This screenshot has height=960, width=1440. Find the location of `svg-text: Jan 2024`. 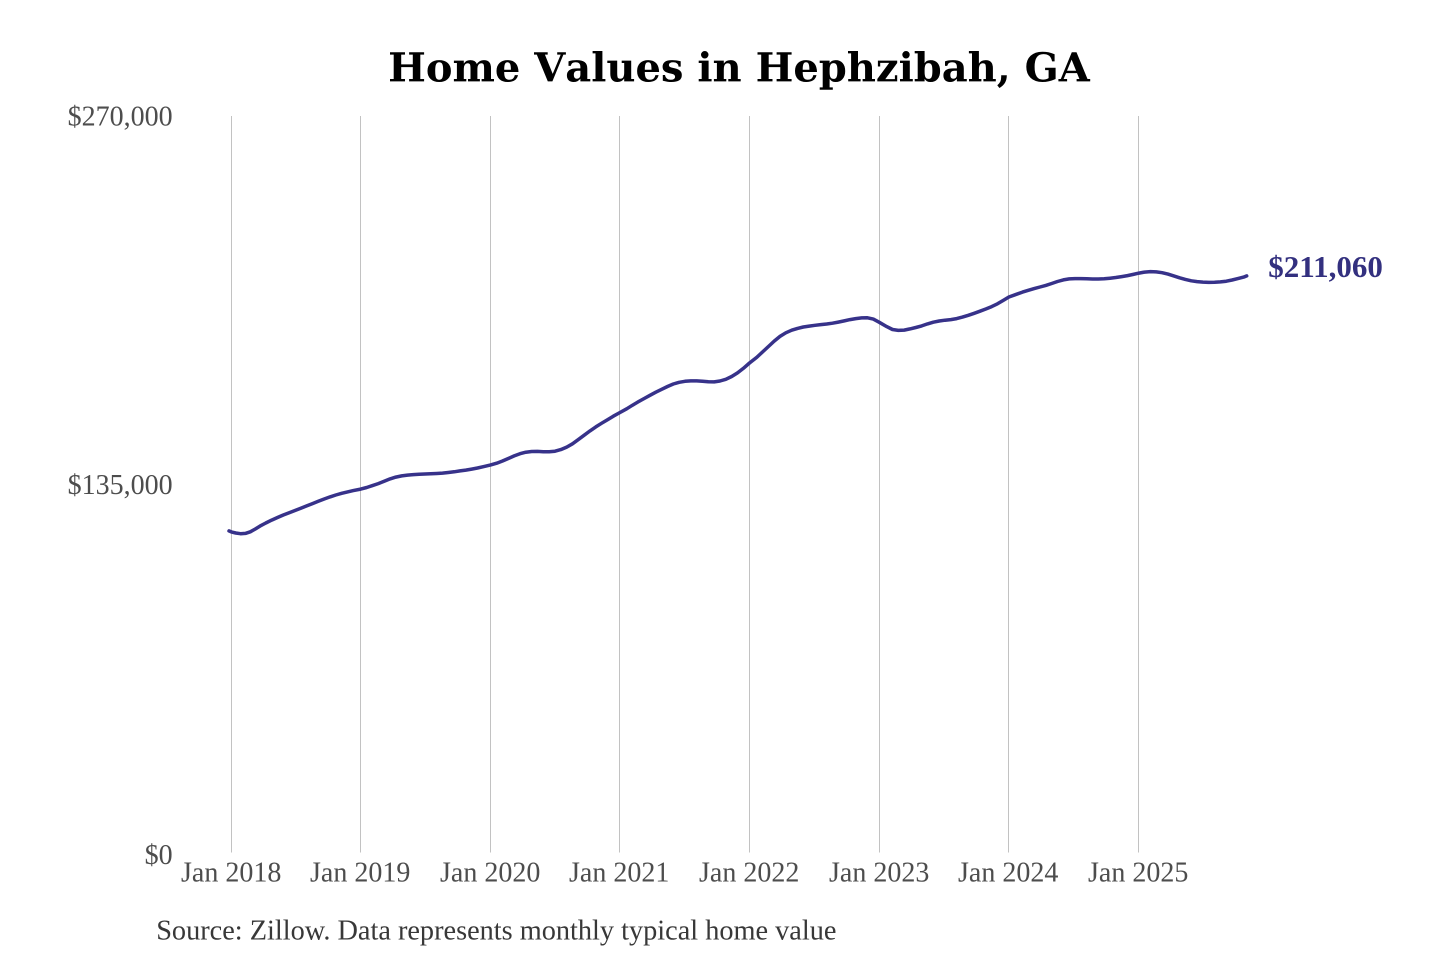

svg-text: Jan 2024 is located at coordinates (1008, 873).